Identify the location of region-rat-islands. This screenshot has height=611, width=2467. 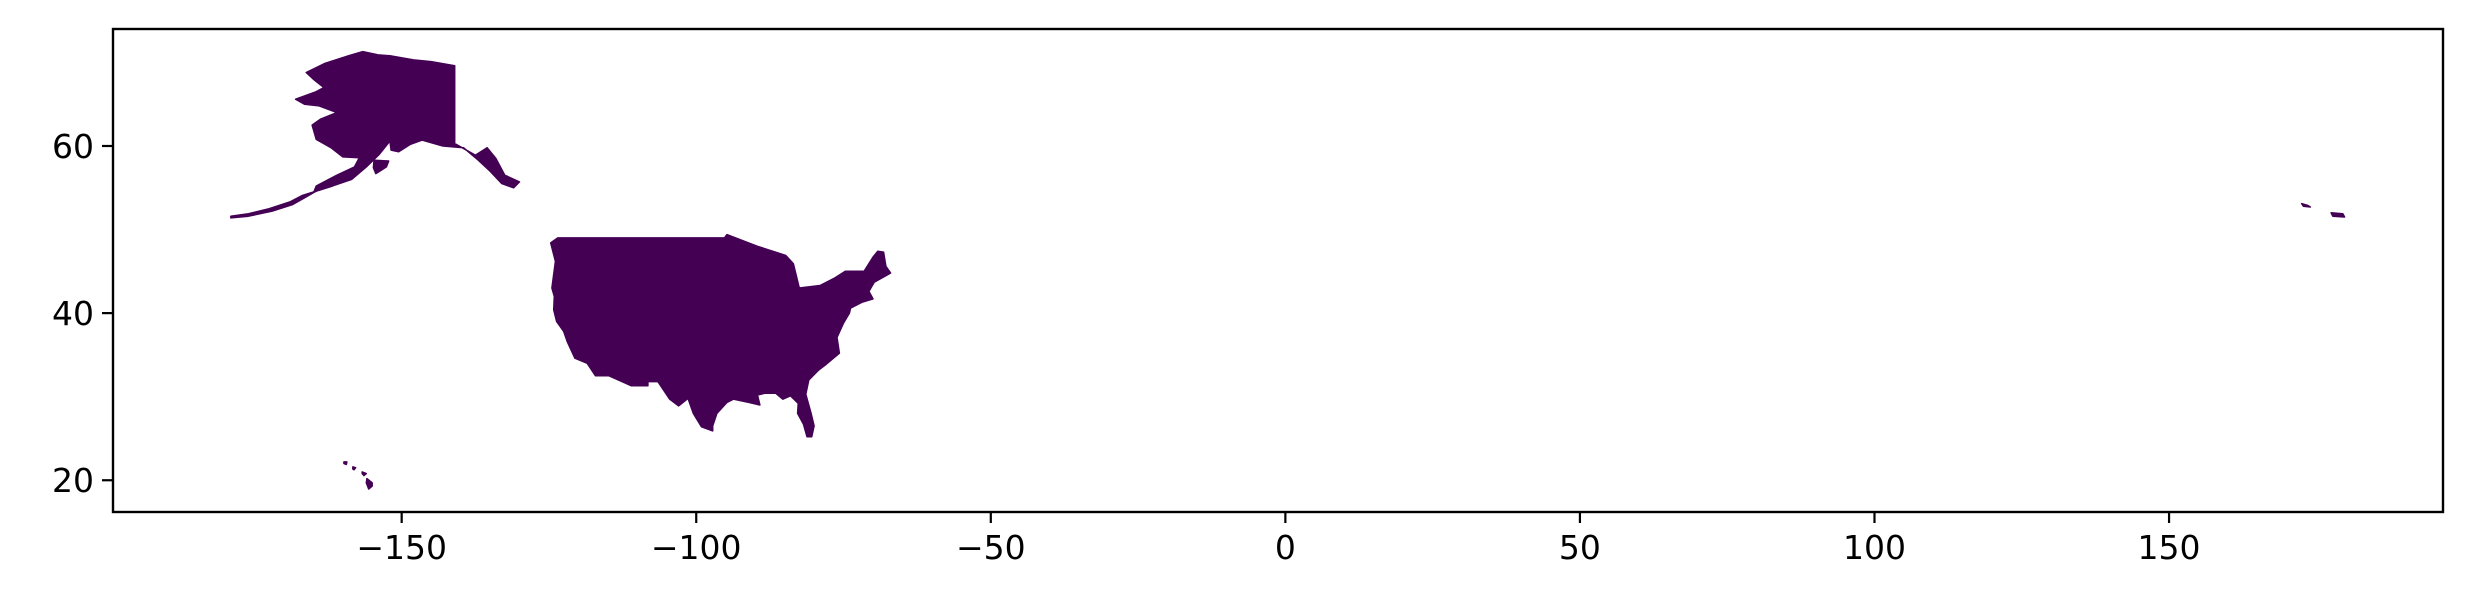
(2338, 215).